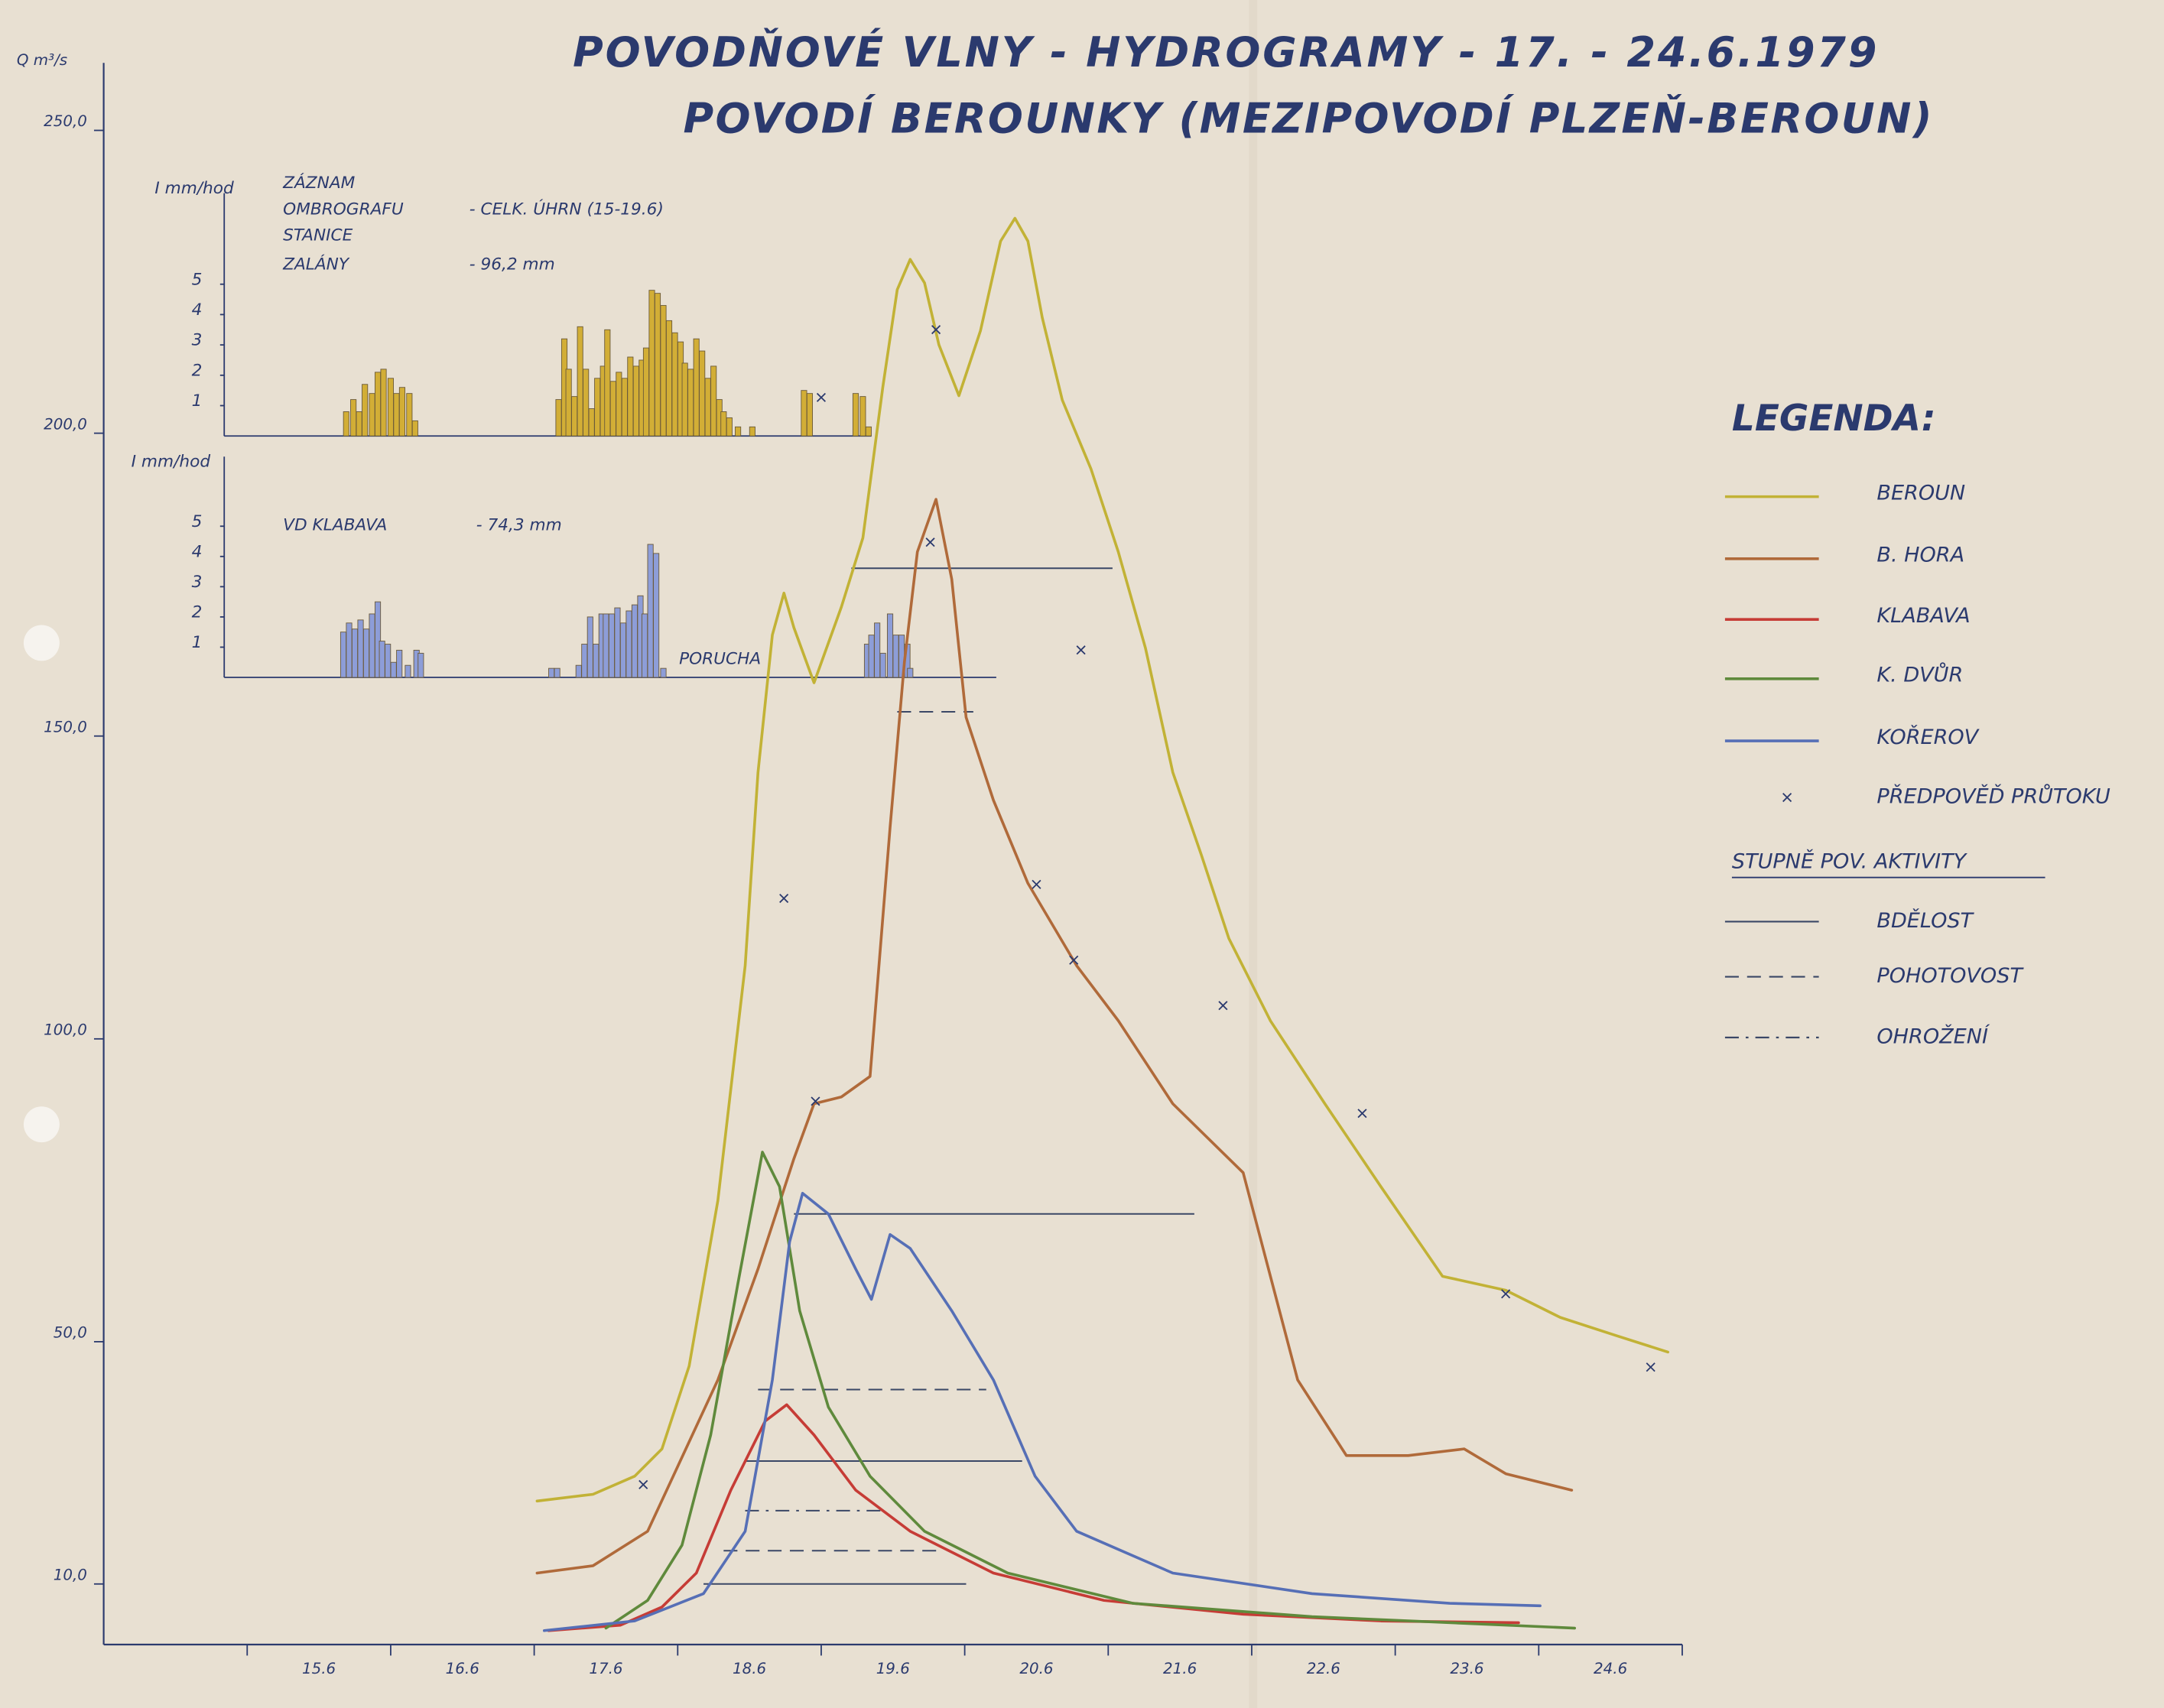 The image size is (2164, 1708). I want to click on inset-note: - CELK. ÚHRN (15-19.6), so click(567, 209).